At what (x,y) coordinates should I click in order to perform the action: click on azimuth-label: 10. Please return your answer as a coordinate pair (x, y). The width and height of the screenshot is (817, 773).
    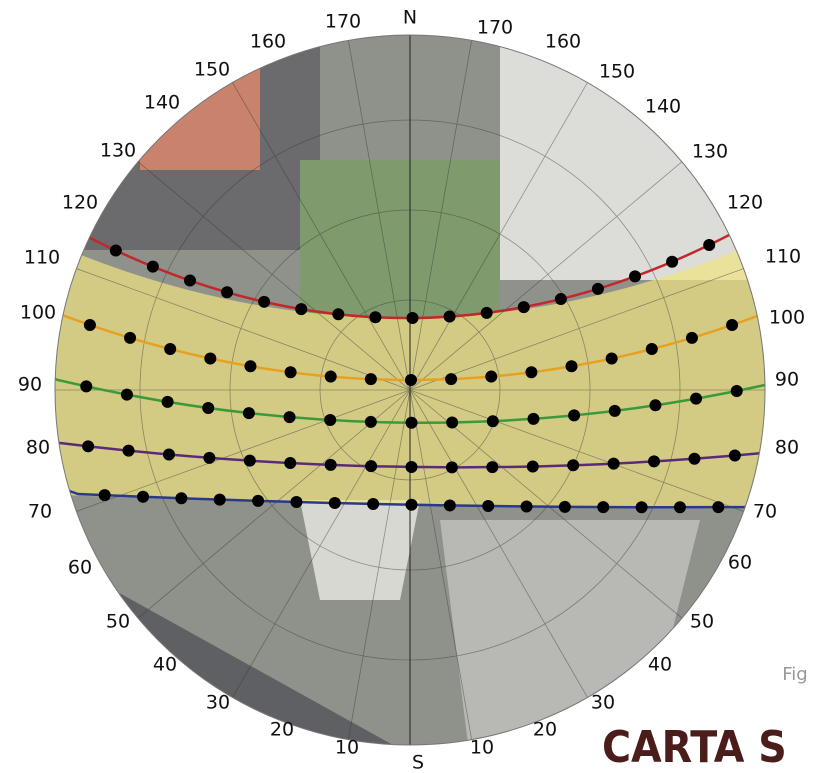
    Looking at the image, I should click on (482, 748).